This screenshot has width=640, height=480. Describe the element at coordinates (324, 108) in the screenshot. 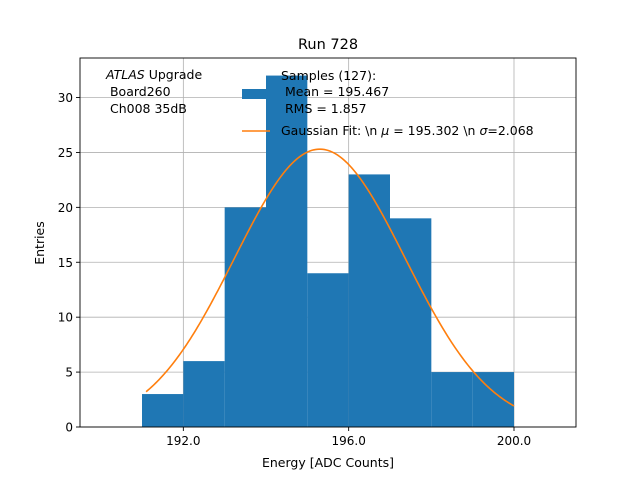

I see `legend-rms-label: RMS = 1.857` at that location.